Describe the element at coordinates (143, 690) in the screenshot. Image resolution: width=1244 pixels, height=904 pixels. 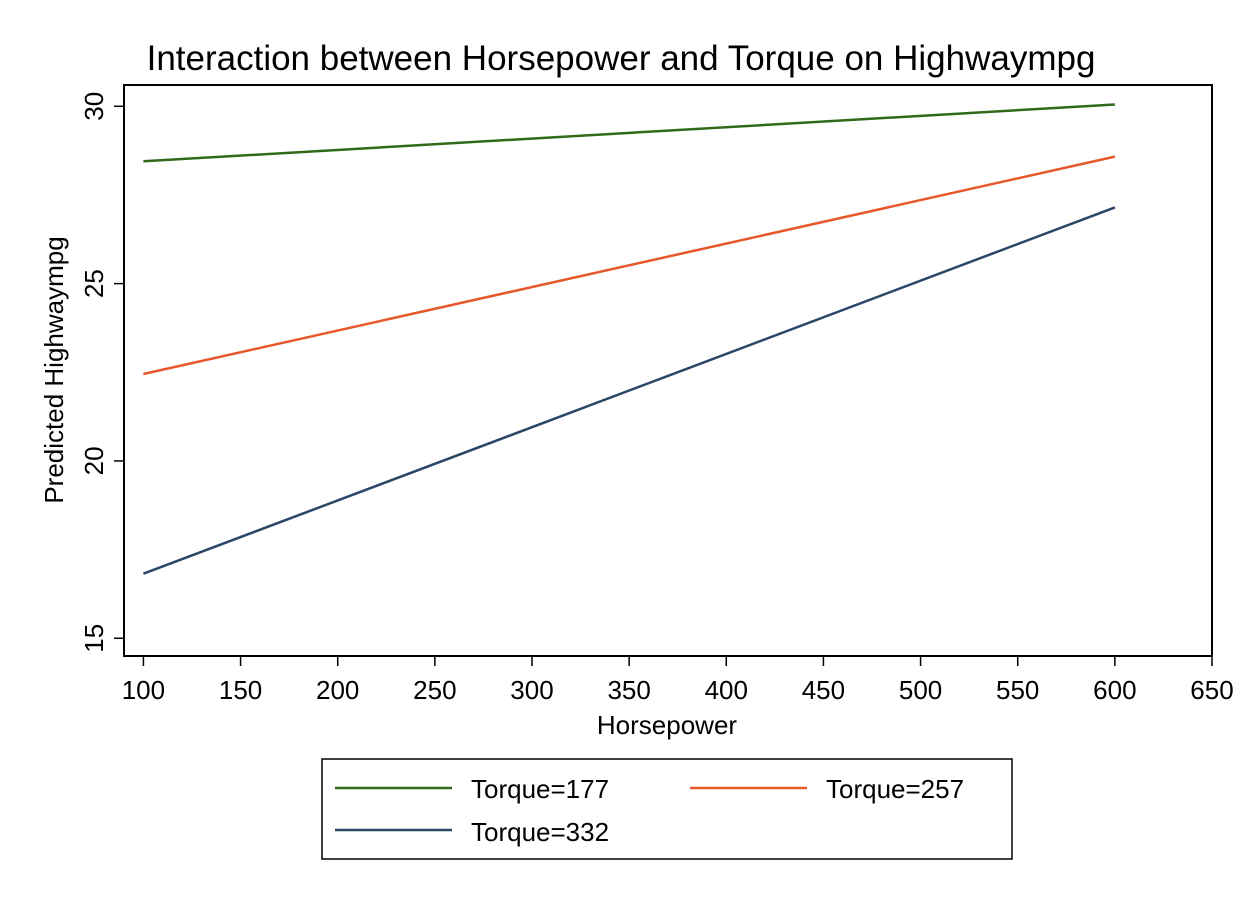
I see `x-tick-label: 100` at that location.